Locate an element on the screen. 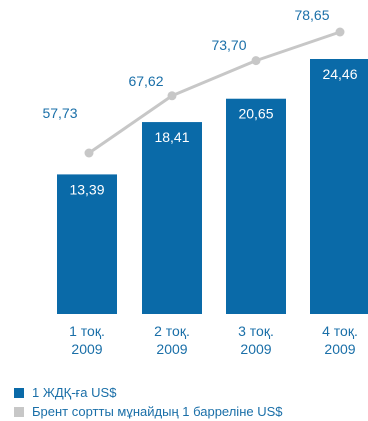 This screenshot has width=368, height=421. x-tick-label: 4 тоқ. is located at coordinates (340, 331).